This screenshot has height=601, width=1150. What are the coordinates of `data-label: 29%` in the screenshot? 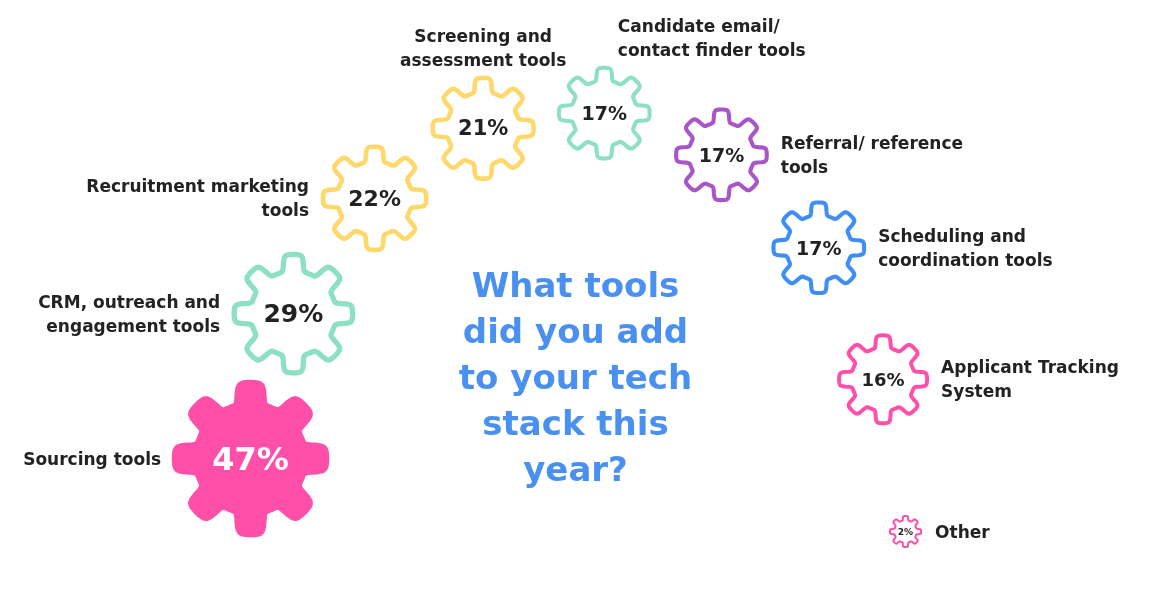 It's located at (293, 314).